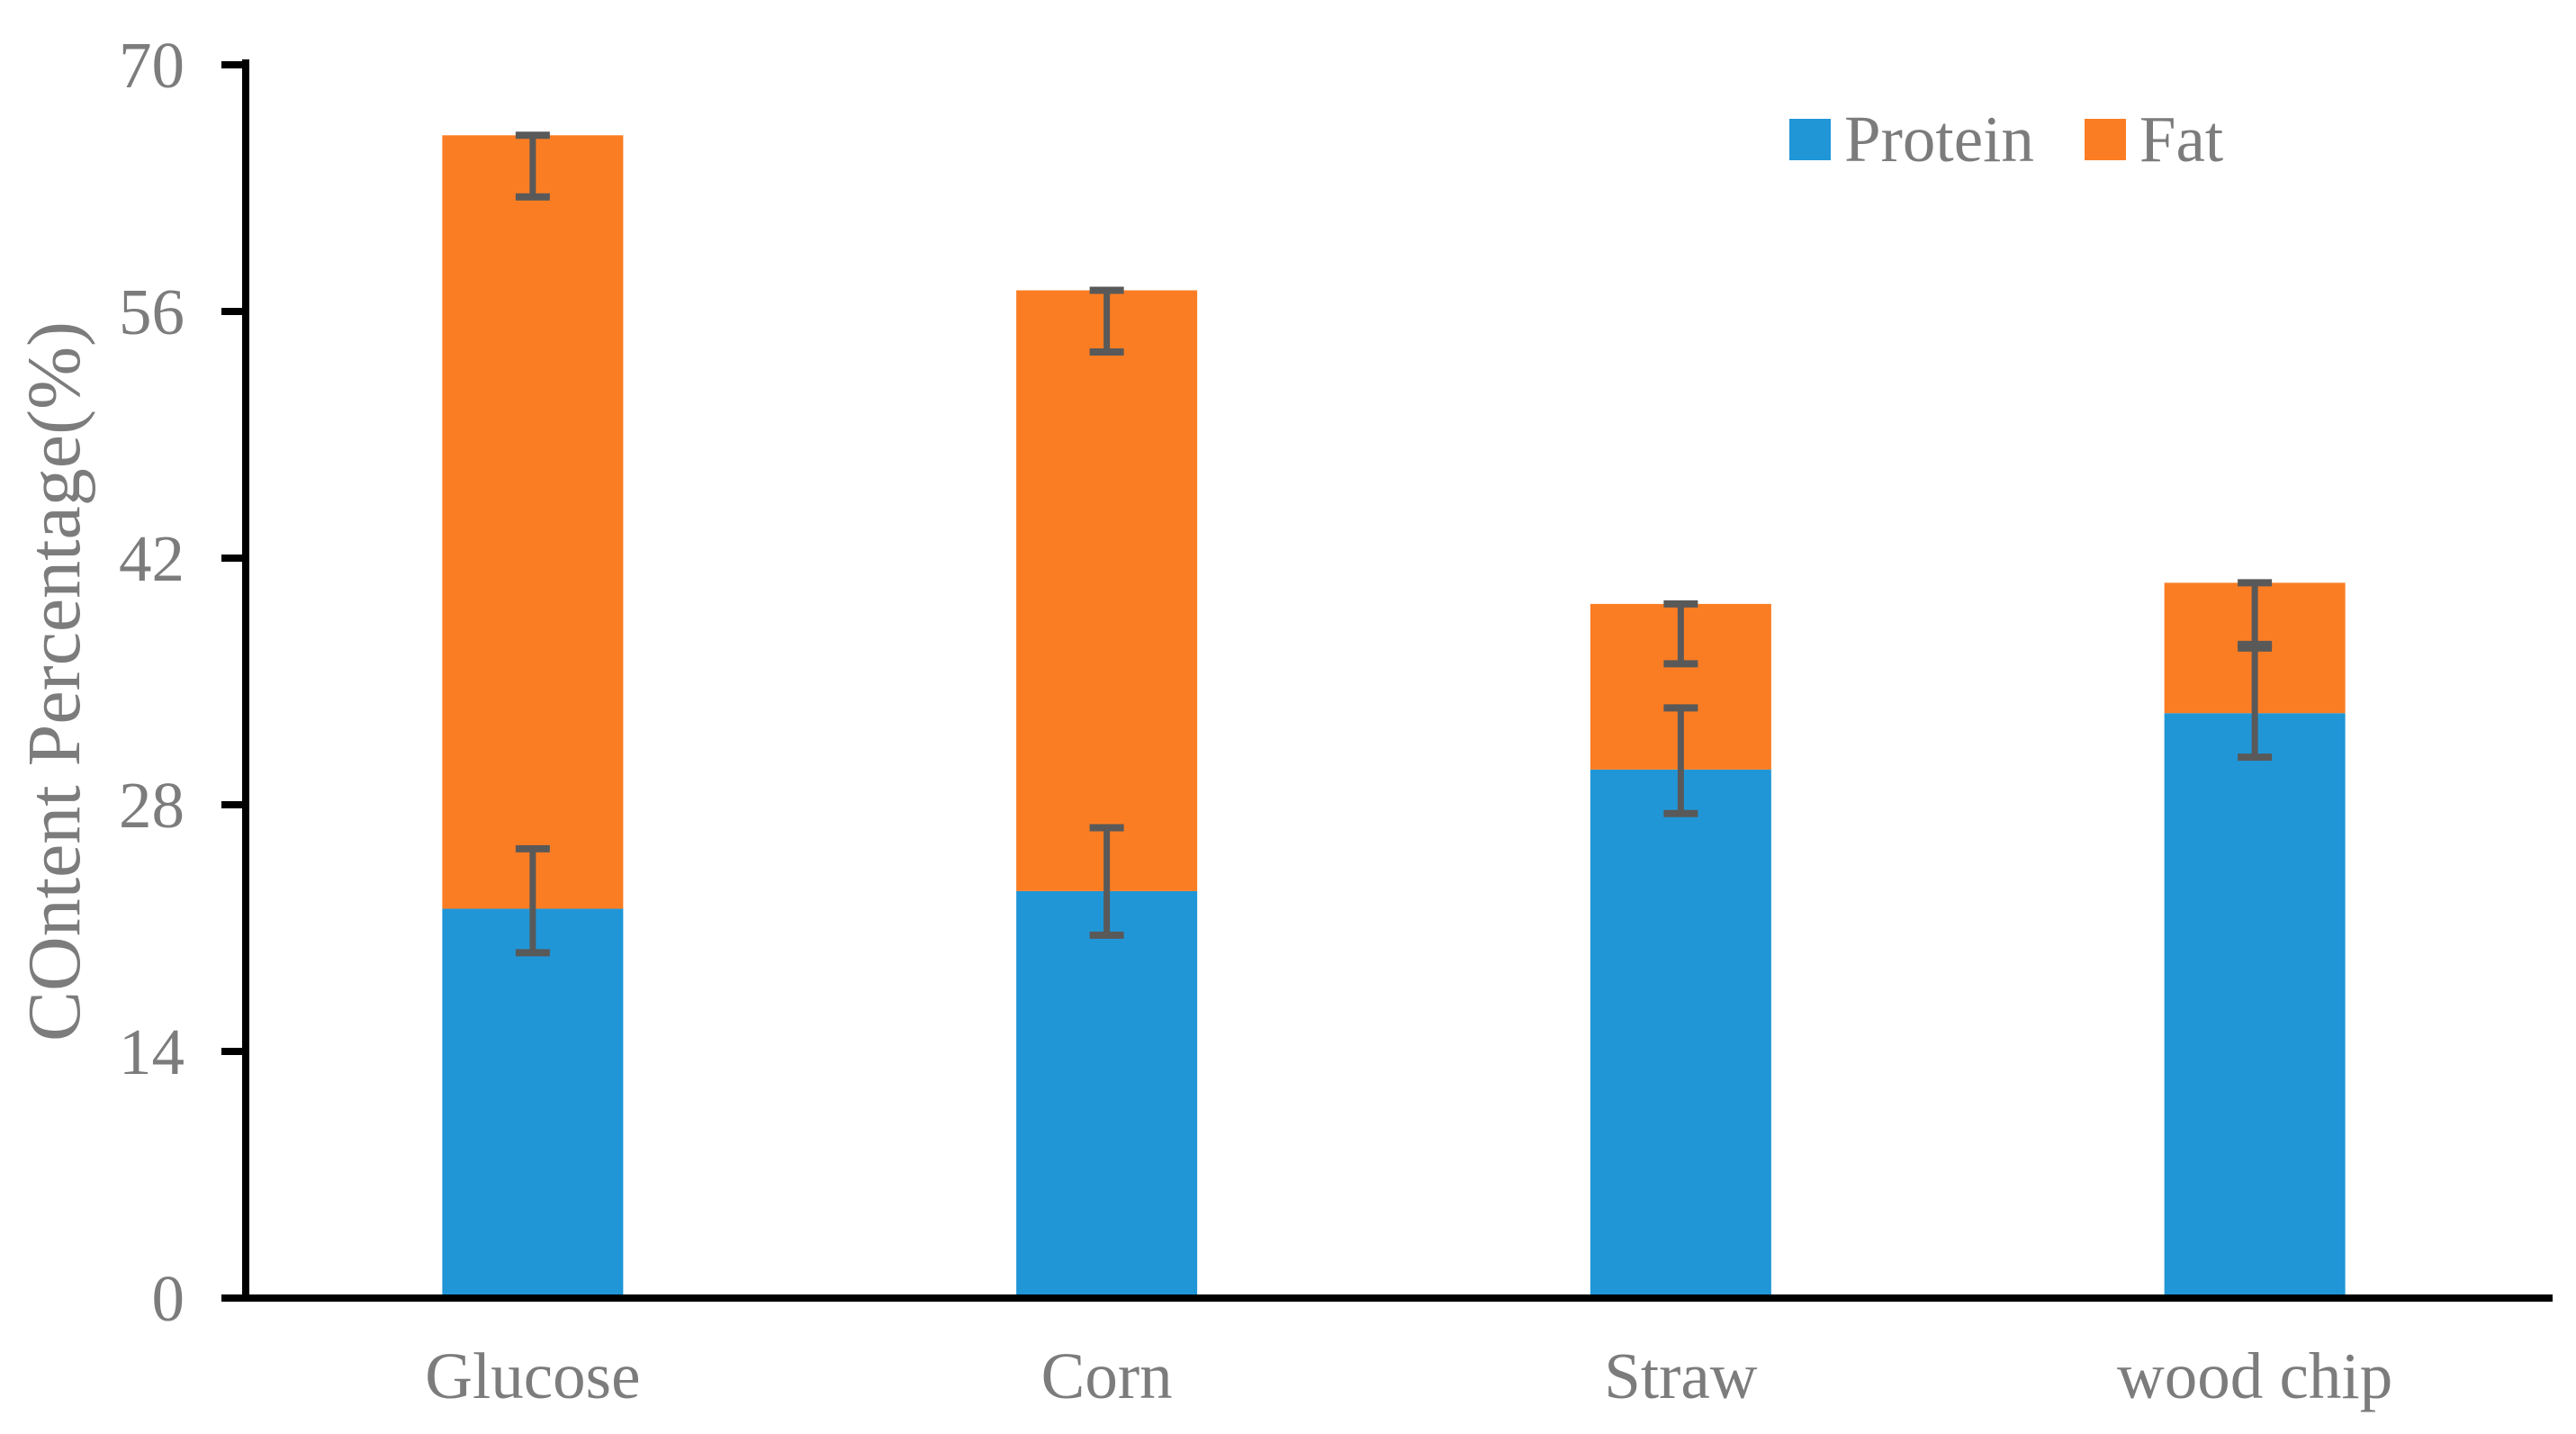 This screenshot has height=1434, width=2576. Describe the element at coordinates (2255, 1005) in the screenshot. I see `bar-wood-chip-protein` at that location.